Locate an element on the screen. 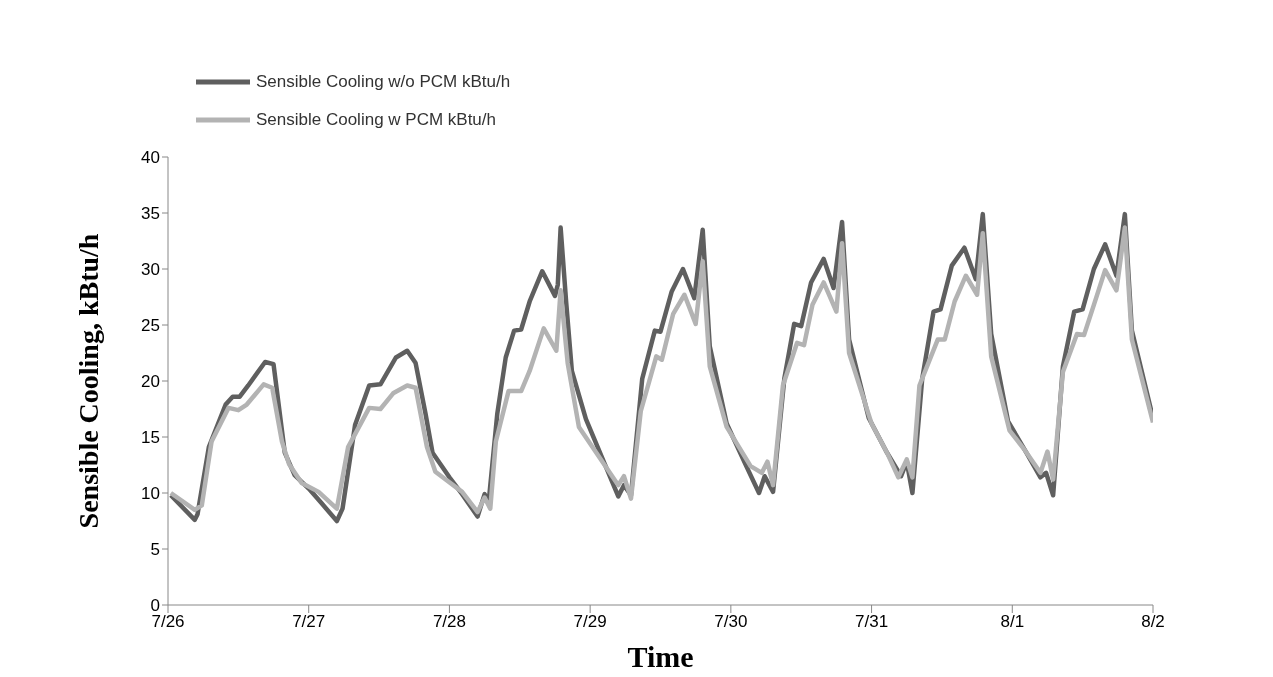  y-tick-label: 15 is located at coordinates (150, 438).